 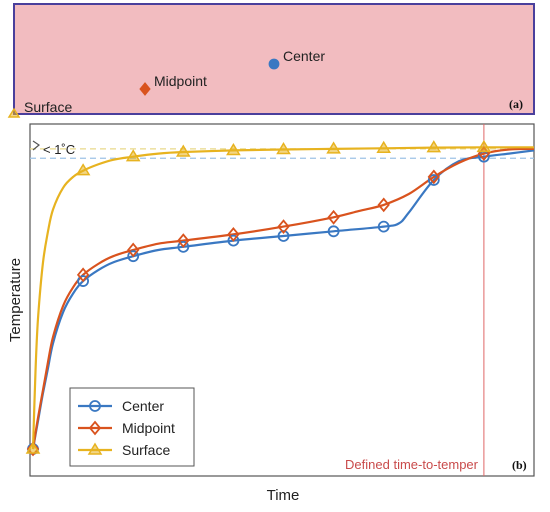 I want to click on panel-a-label-surface: Surface, so click(x=48, y=107).